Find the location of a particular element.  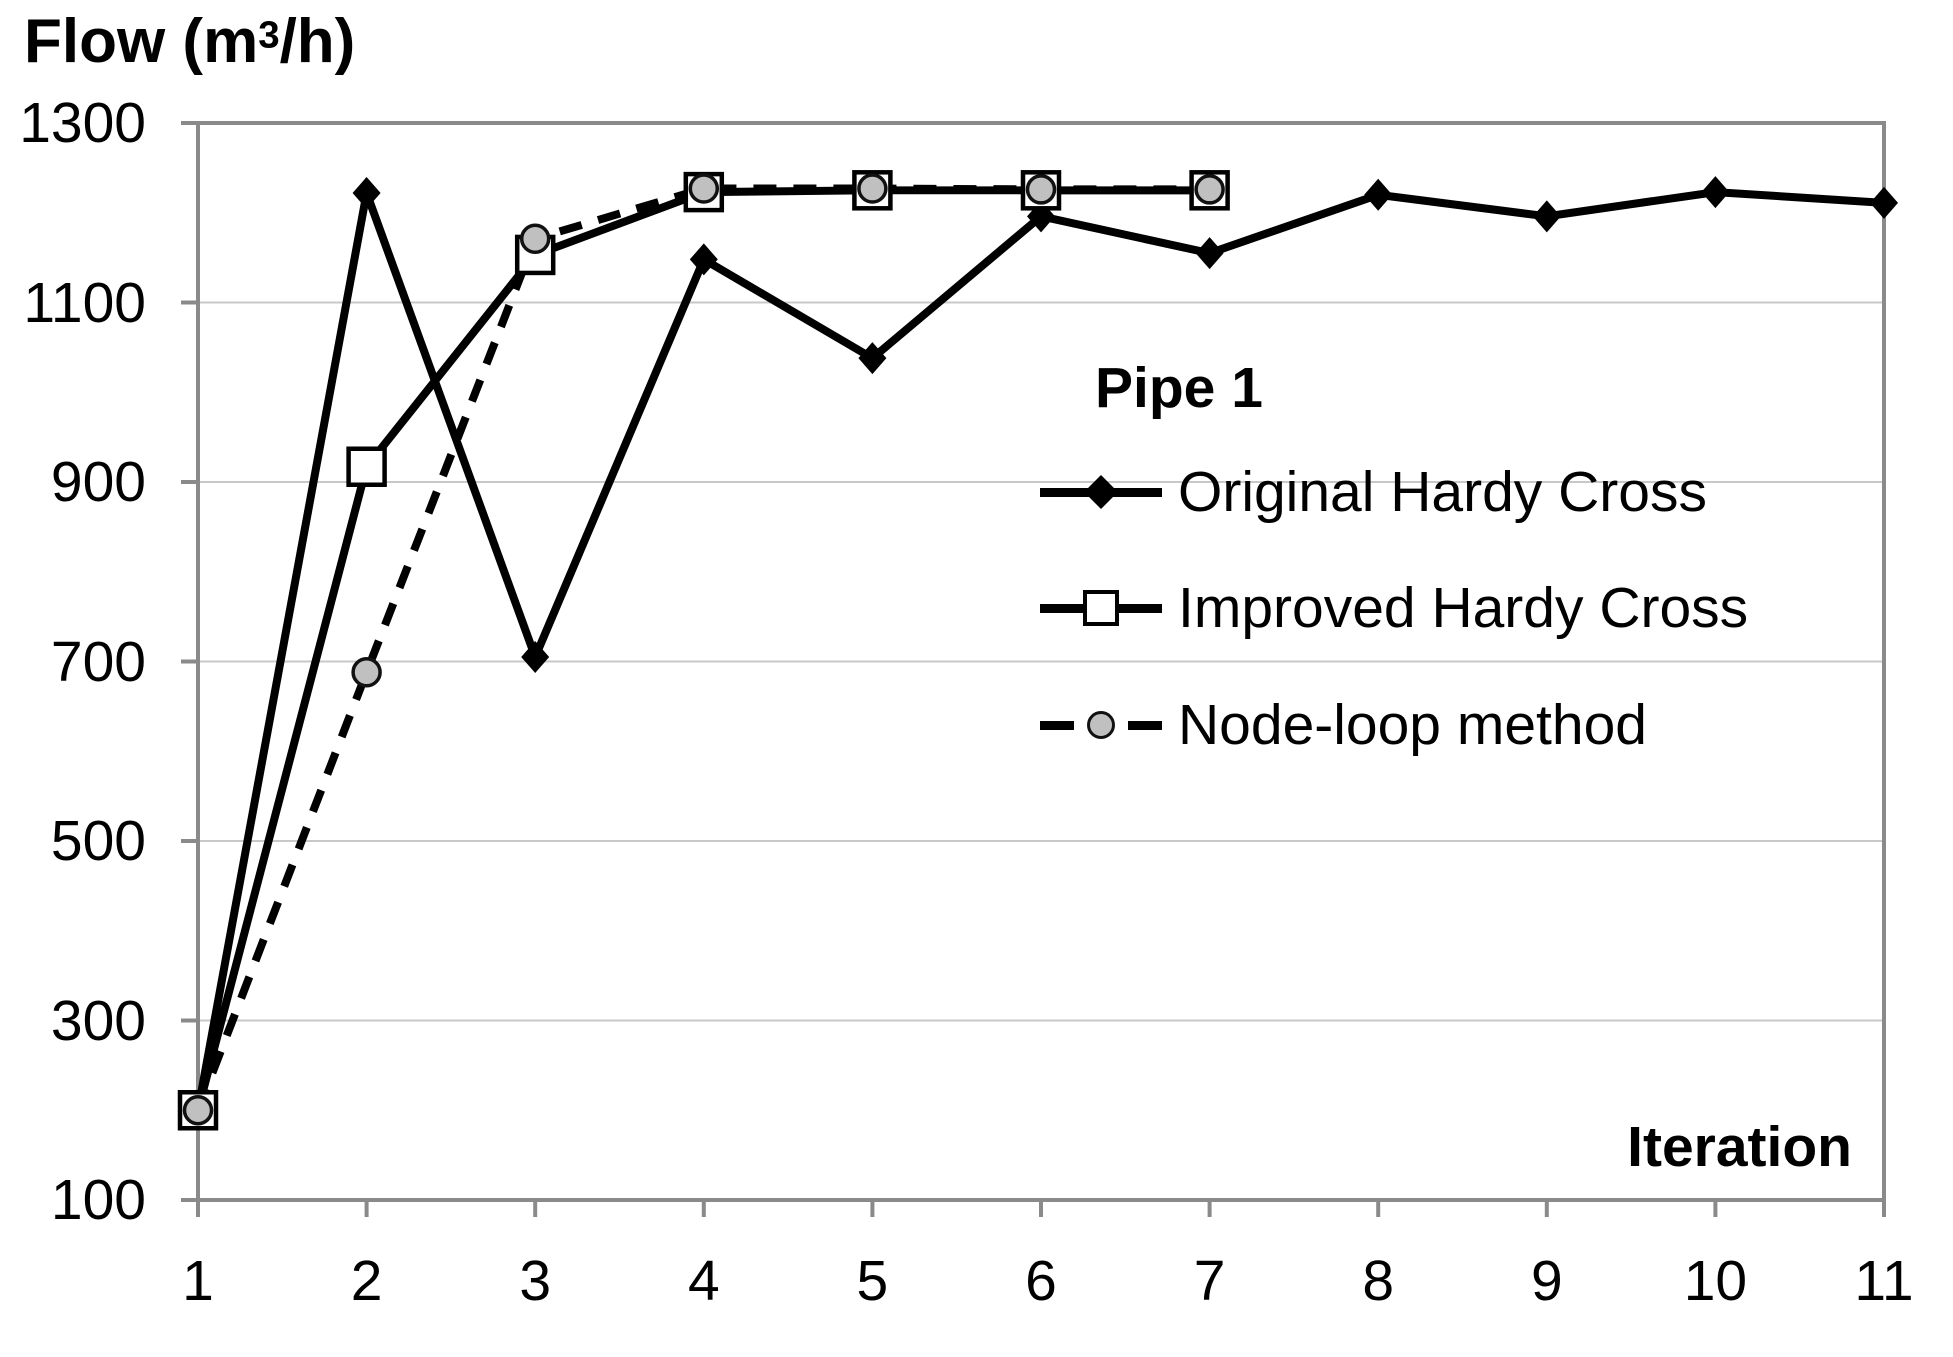

circle-icon is located at coordinates (1101, 725).